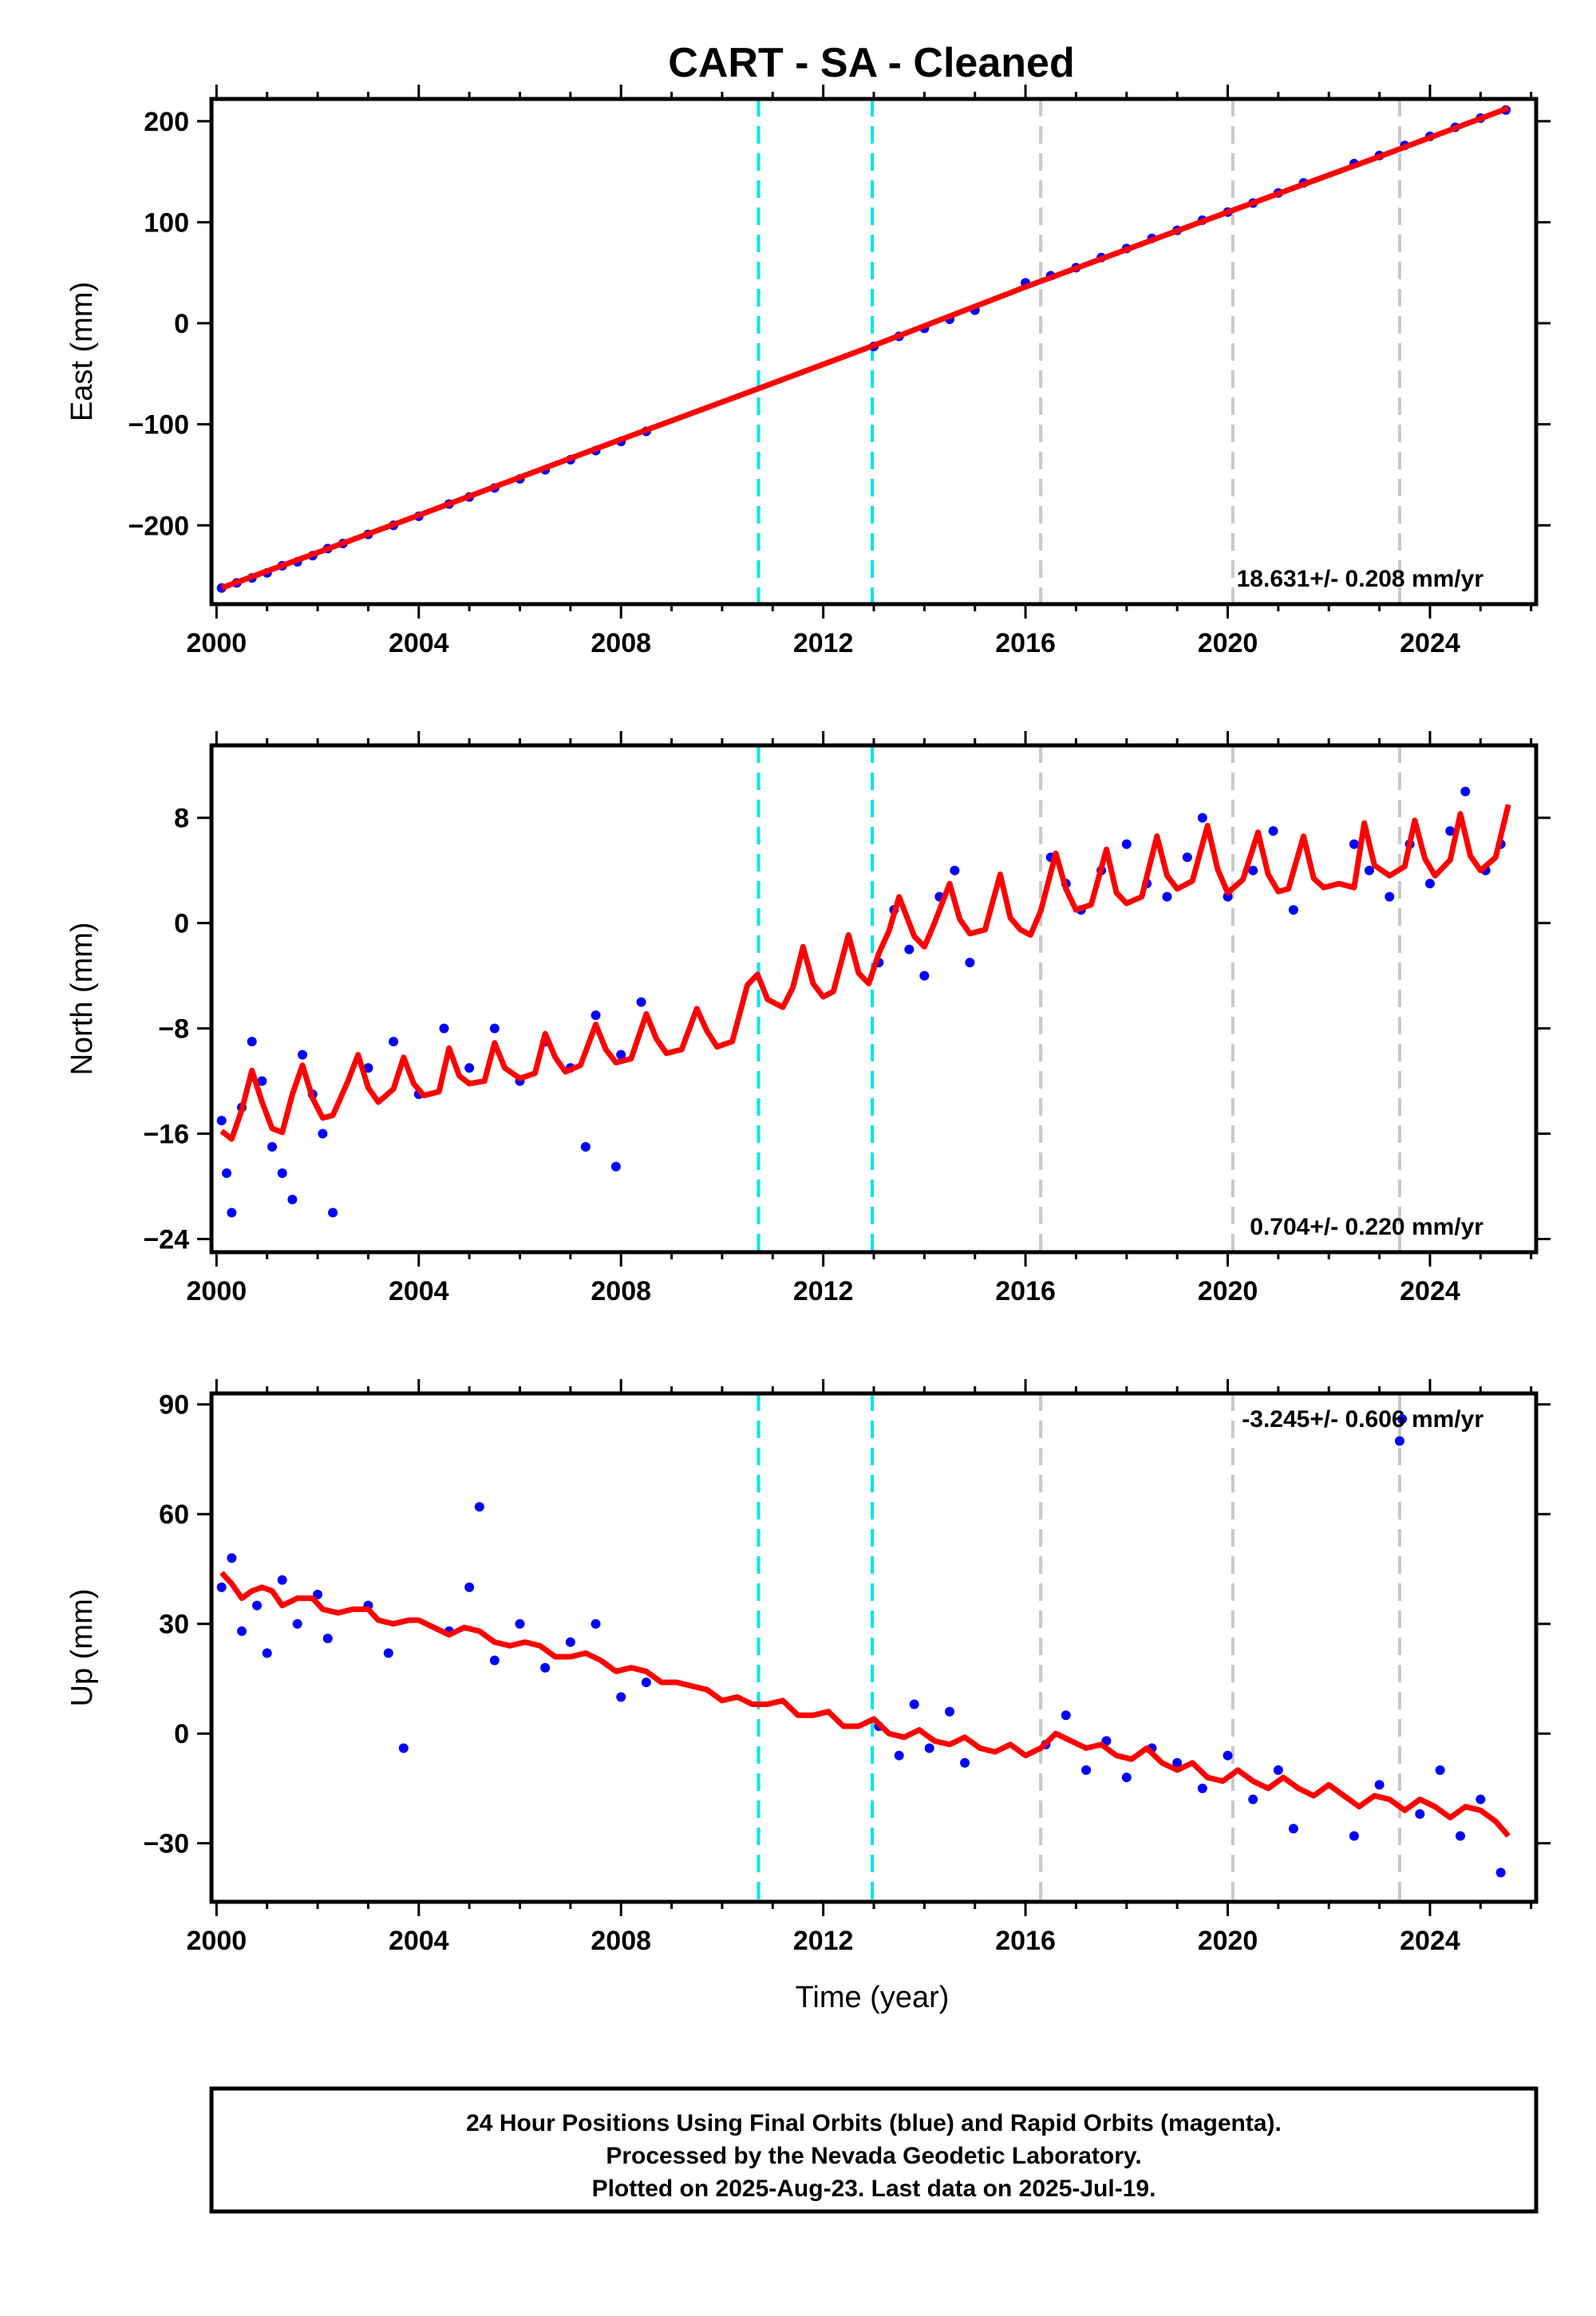 This screenshot has height=2316, width=1596. What do you see at coordinates (823, 1941) in the screenshot?
I see `up-x-tick-label: 2012` at bounding box center [823, 1941].